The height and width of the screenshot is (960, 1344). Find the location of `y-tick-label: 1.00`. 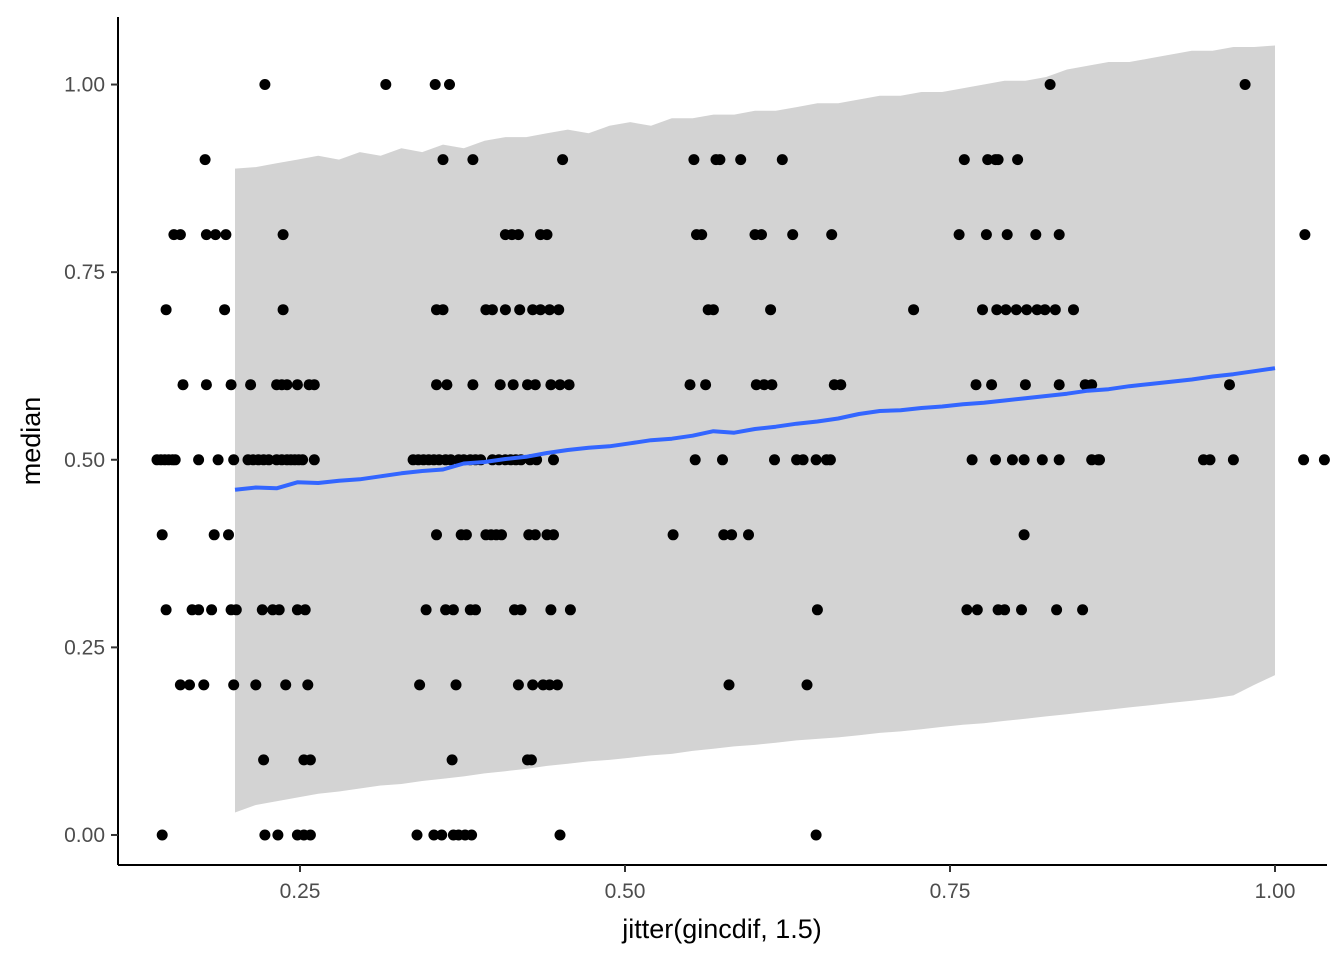

y-tick-label: 1.00 is located at coordinates (84, 85).